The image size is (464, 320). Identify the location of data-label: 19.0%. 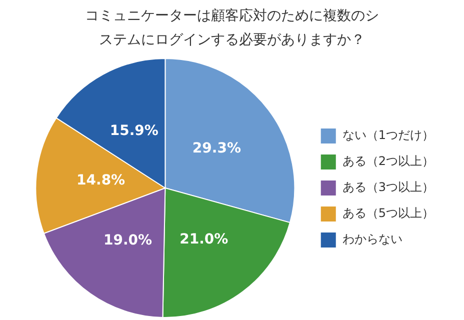
(127, 240).